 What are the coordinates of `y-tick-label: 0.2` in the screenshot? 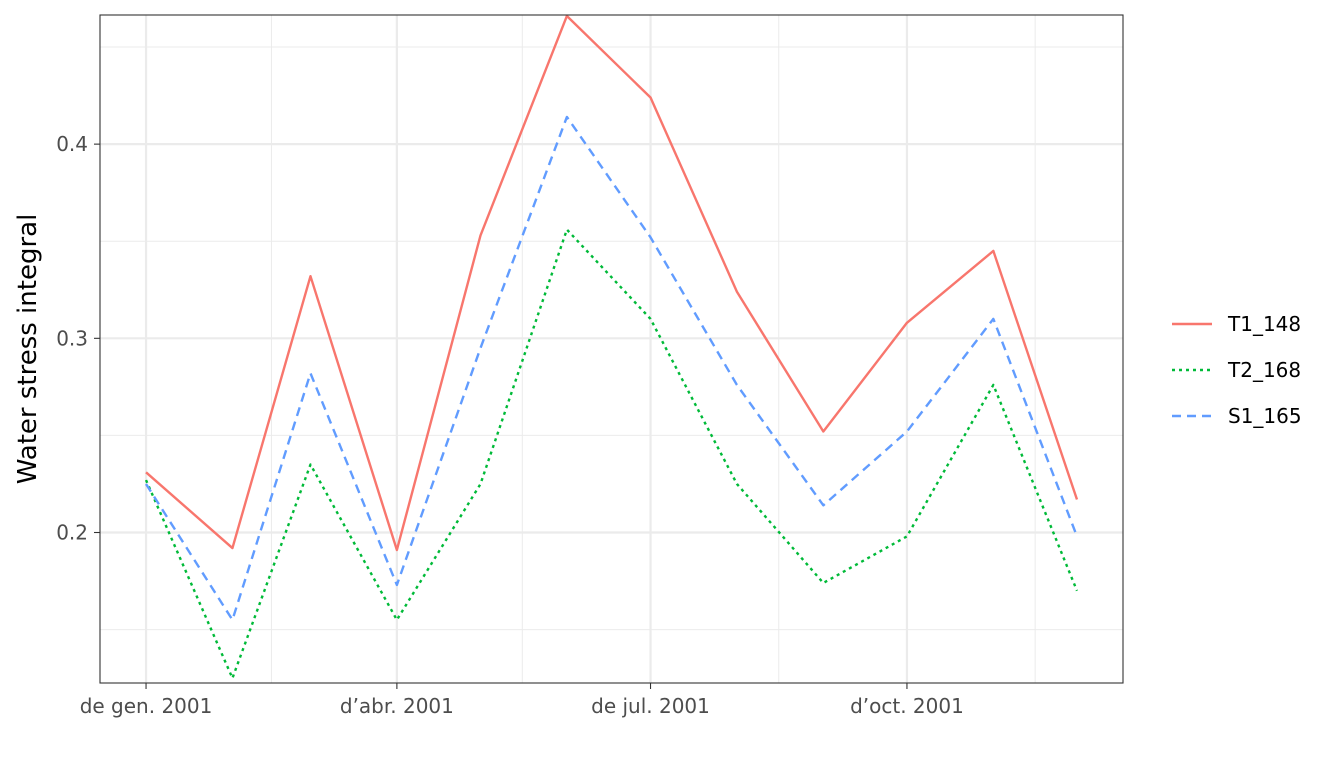 It's located at (72, 533).